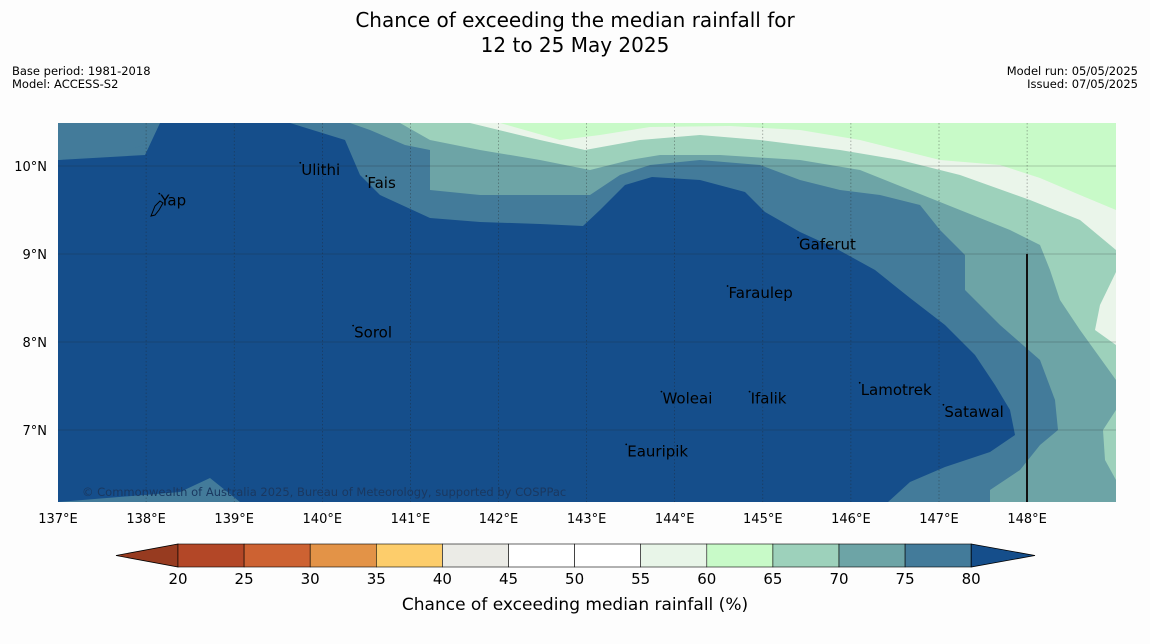 Image resolution: width=1150 pixels, height=644 pixels. What do you see at coordinates (234, 519) in the screenshot?
I see `x-tick-label: 139°E` at bounding box center [234, 519].